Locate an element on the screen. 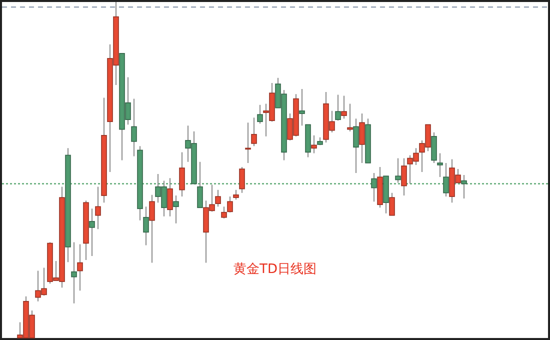 The width and height of the screenshot is (550, 340). text: 黄金TD日线图 is located at coordinates (275, 269).